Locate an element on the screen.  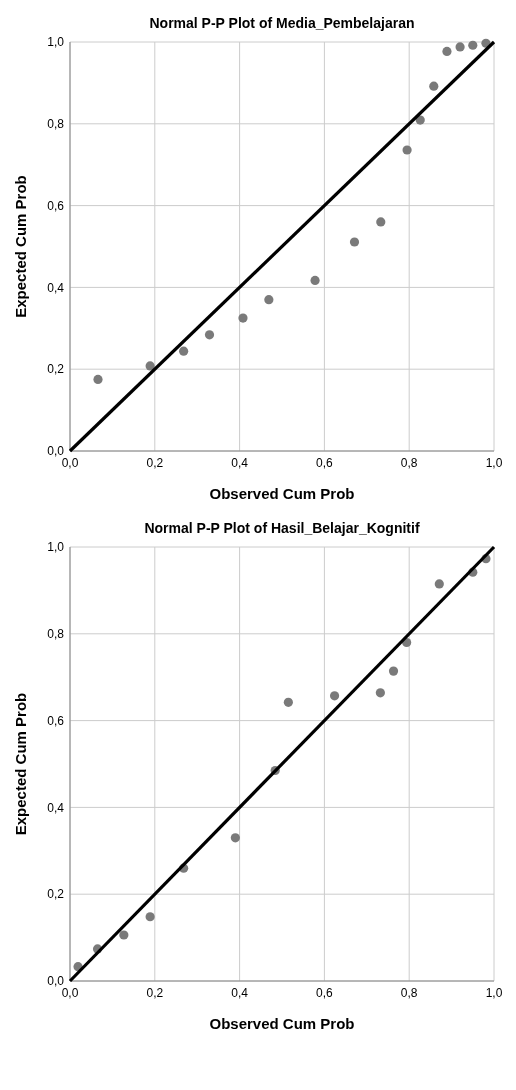
chart-title: Normal P-P Plot of Hasil_Belajar_Kognitif is located at coordinates (282, 528).